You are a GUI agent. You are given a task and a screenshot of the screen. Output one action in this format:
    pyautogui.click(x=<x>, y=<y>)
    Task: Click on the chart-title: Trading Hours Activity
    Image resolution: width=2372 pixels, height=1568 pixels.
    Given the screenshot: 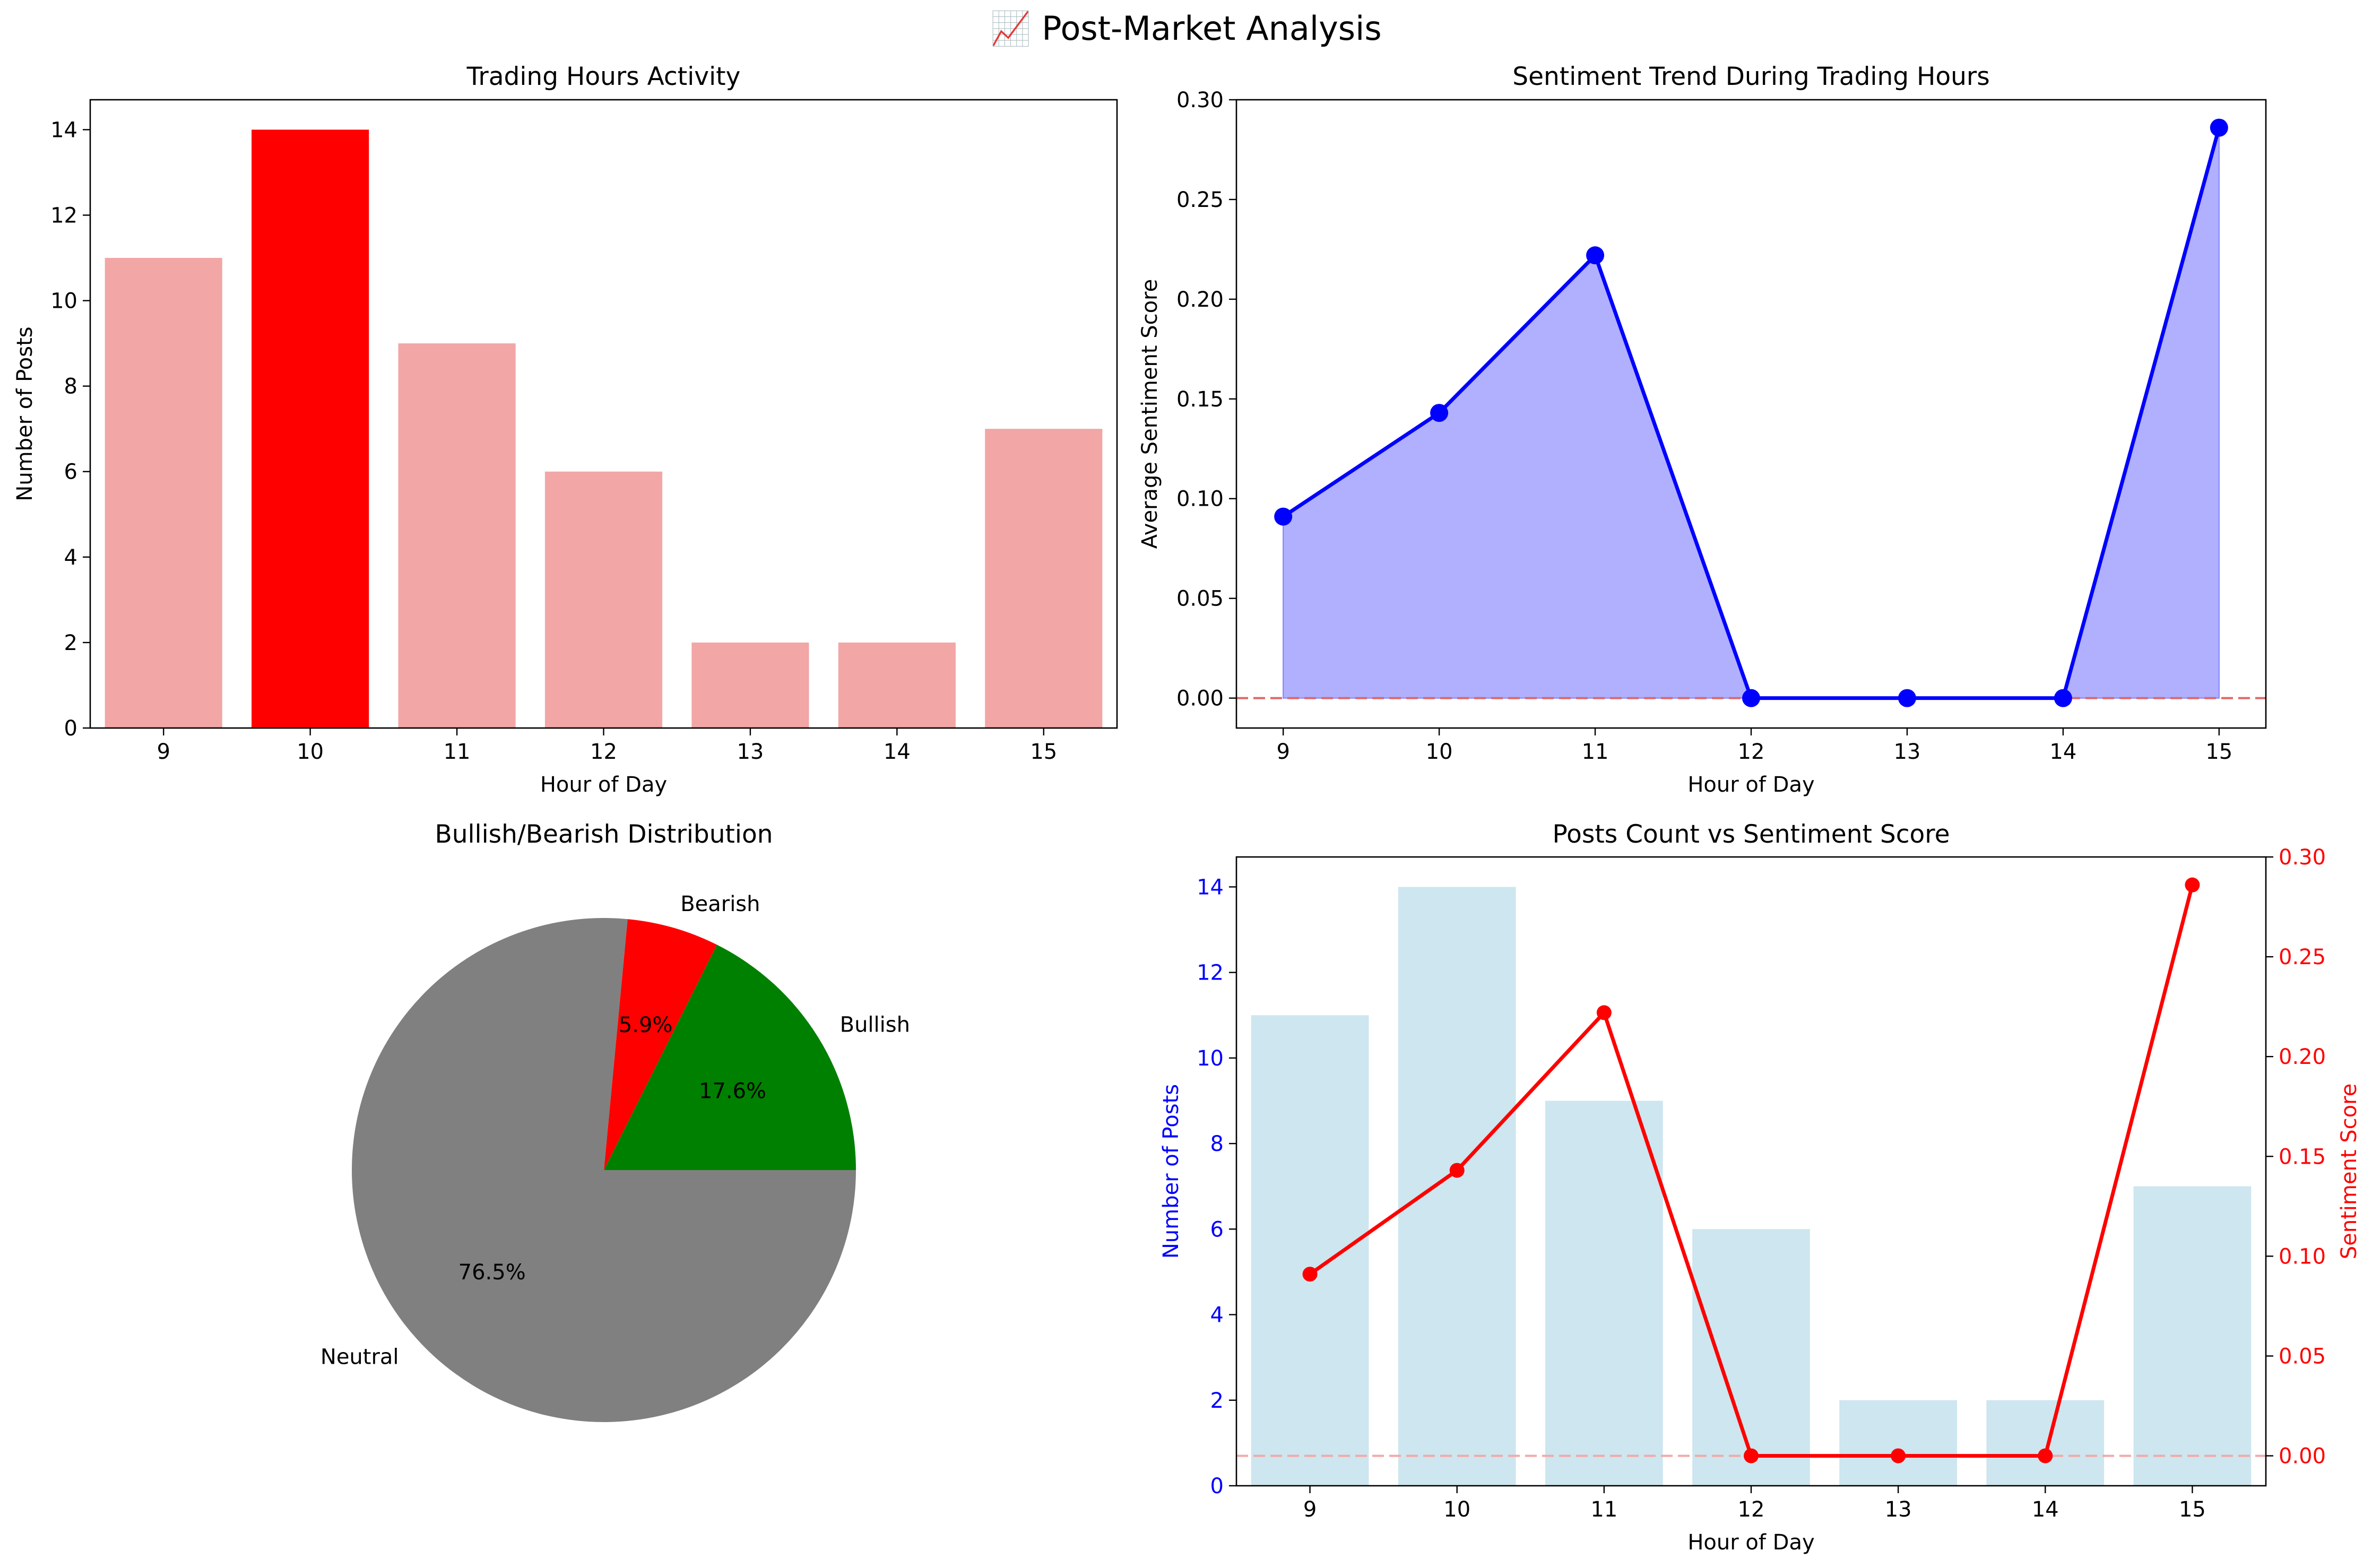 What is the action you would take?
    pyautogui.click(x=603, y=76)
    